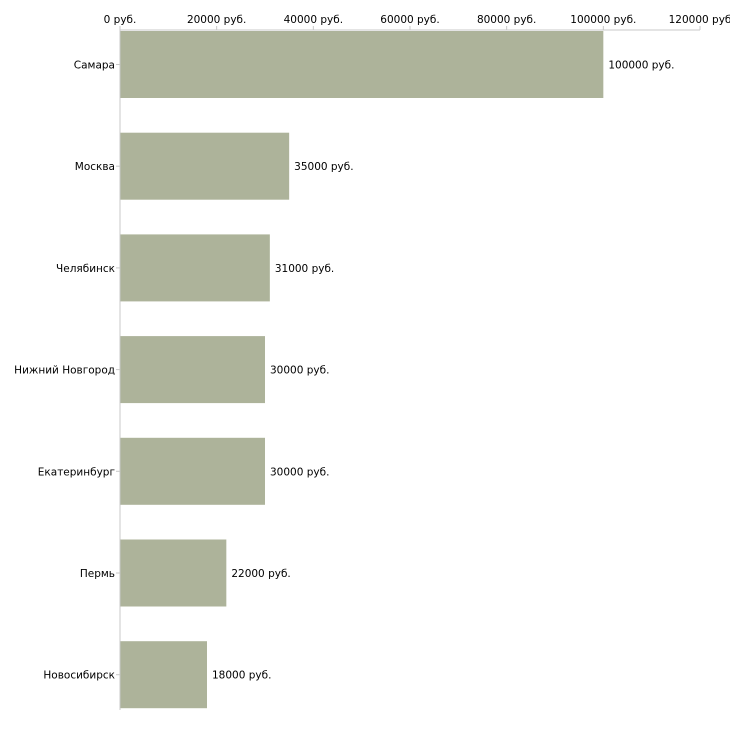 The image size is (730, 730). What do you see at coordinates (304, 269) in the screenshot?
I see `bar-data-label: 31000 руб.` at bounding box center [304, 269].